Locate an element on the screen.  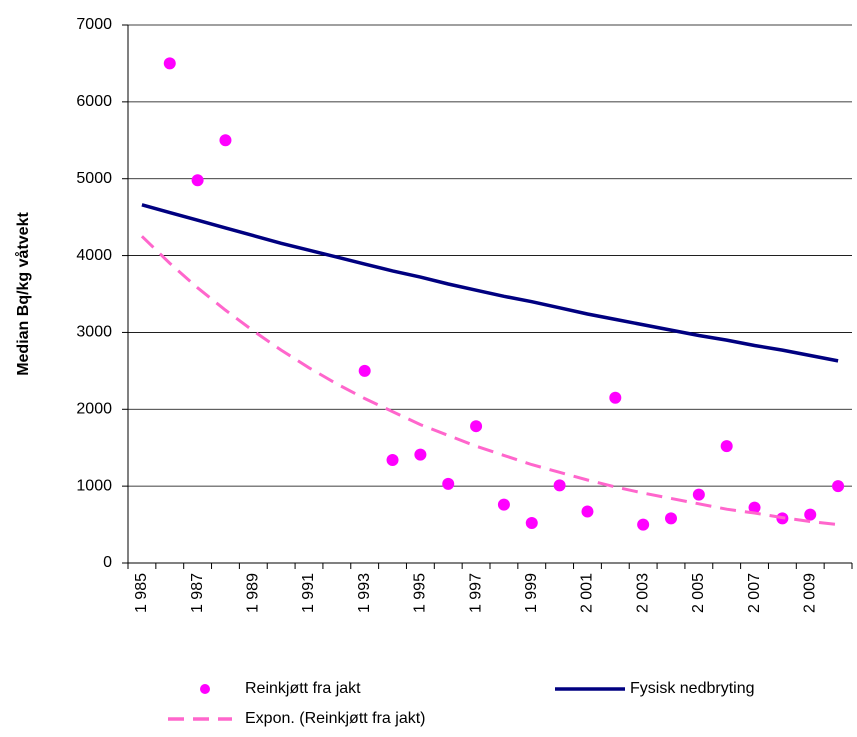
x-tick-label: 1 987 is located at coordinates (197, 593).